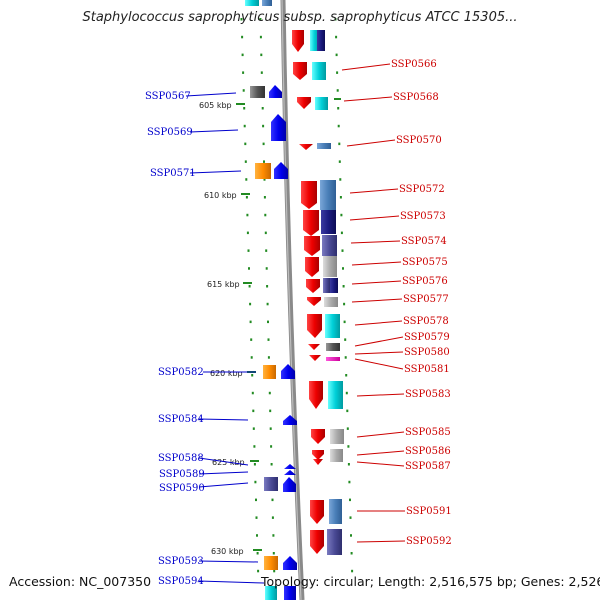 The width and height of the screenshot is (600, 600). I want to click on gene-label-right: SSP0573, so click(423, 216).